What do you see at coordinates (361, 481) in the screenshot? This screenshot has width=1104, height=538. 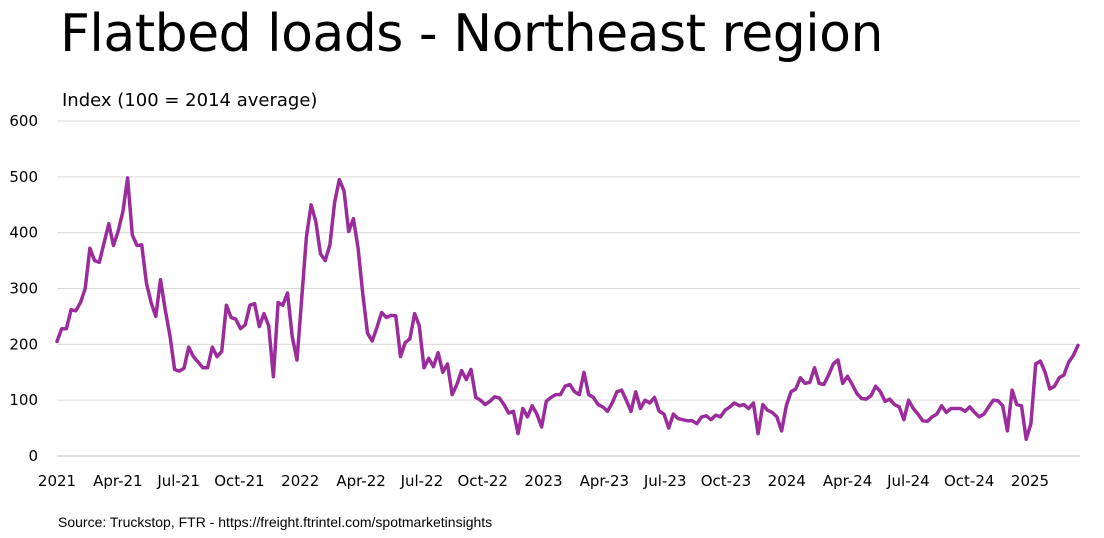 I see `x-tick-label: Apr-22` at bounding box center [361, 481].